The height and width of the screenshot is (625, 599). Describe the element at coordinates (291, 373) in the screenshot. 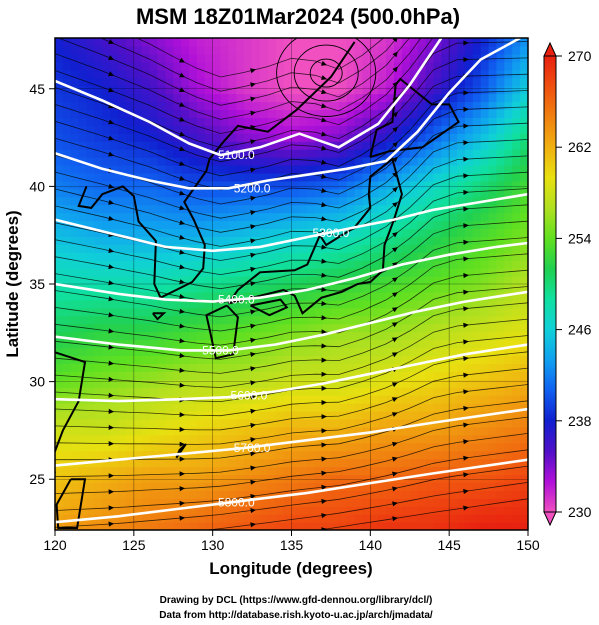

I see `height-contour` at that location.